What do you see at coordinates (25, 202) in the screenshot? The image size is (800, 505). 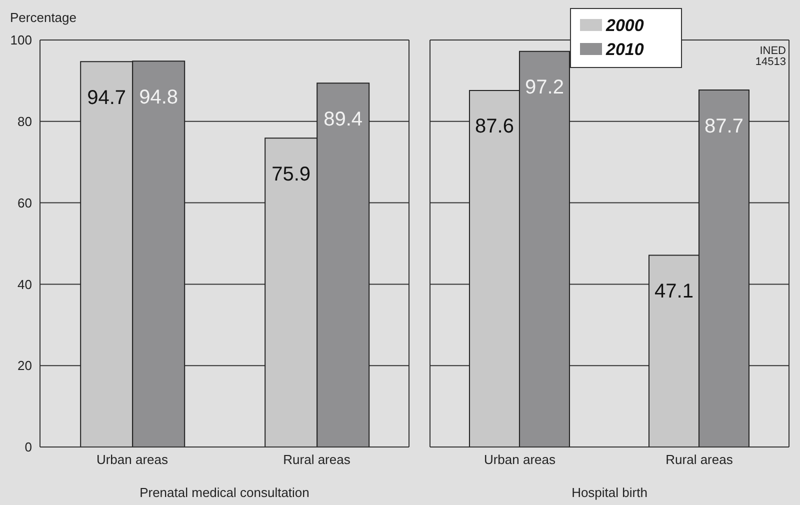 I see `y-tick-label: 60` at bounding box center [25, 202].